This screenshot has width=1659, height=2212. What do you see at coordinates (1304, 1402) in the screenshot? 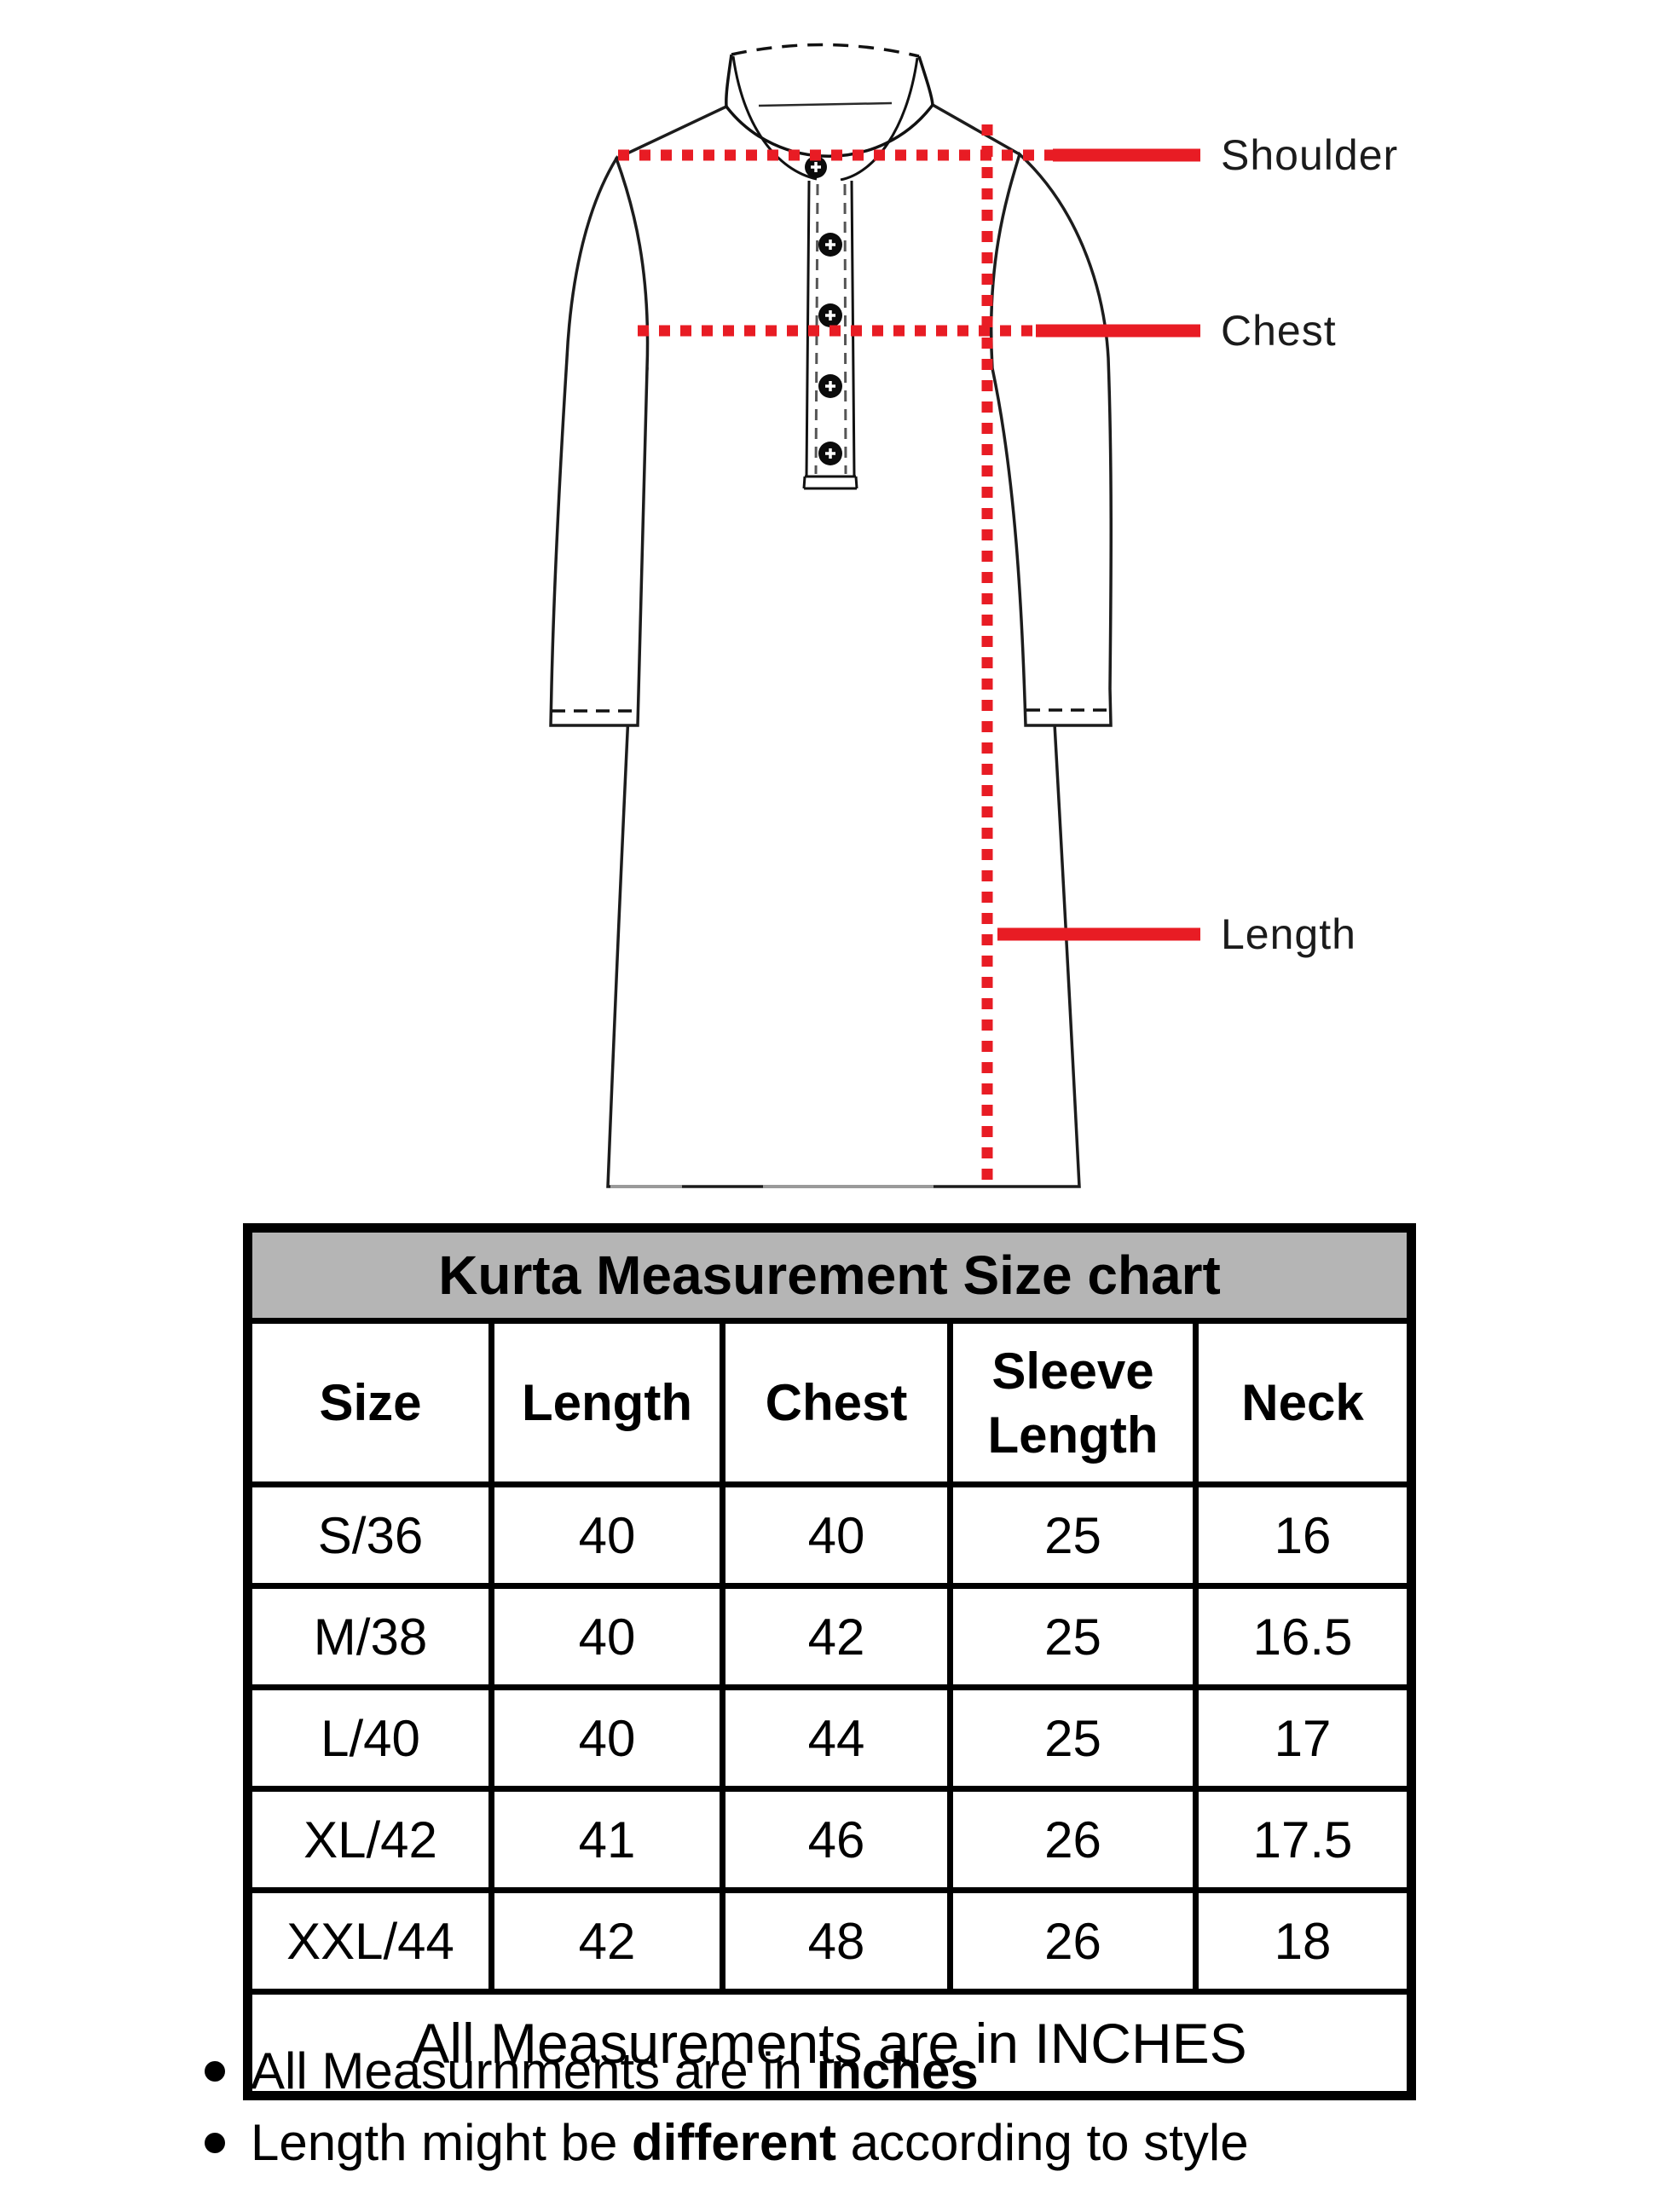
I see `column-header-neck: Neck` at bounding box center [1304, 1402].